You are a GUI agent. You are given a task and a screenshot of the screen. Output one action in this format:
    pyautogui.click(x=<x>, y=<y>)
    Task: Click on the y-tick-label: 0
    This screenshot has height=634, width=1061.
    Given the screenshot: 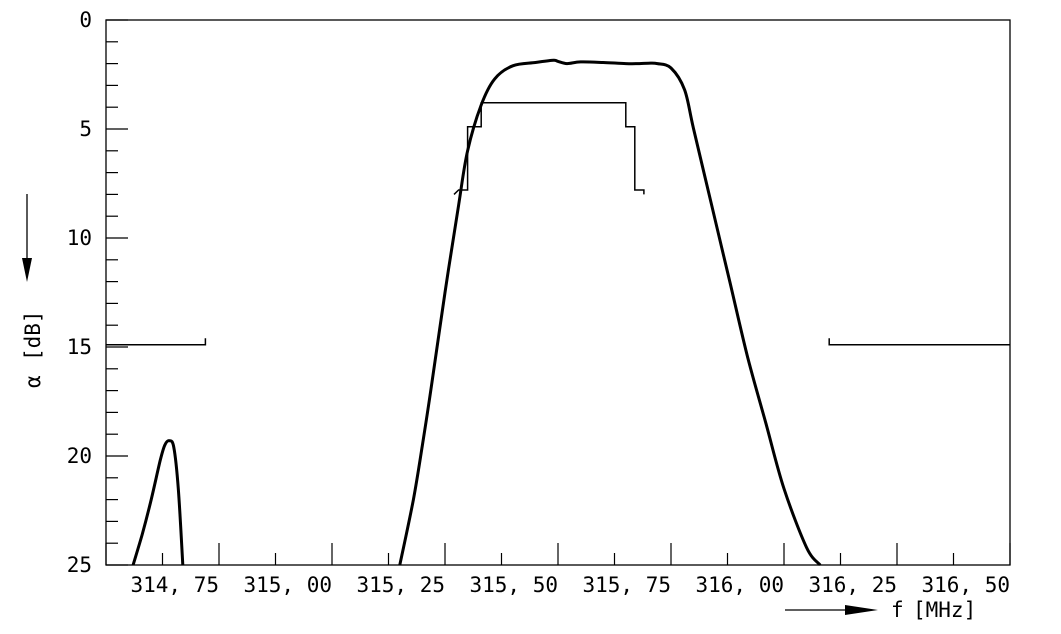 What is the action you would take?
    pyautogui.click(x=85, y=20)
    